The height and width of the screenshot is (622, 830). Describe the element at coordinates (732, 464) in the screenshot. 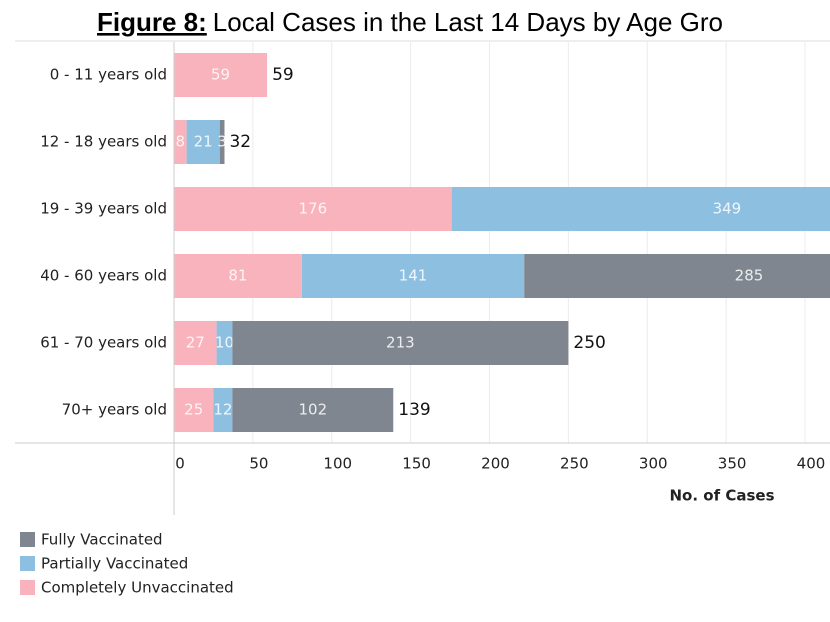

I see `x-tick-label: 350` at that location.